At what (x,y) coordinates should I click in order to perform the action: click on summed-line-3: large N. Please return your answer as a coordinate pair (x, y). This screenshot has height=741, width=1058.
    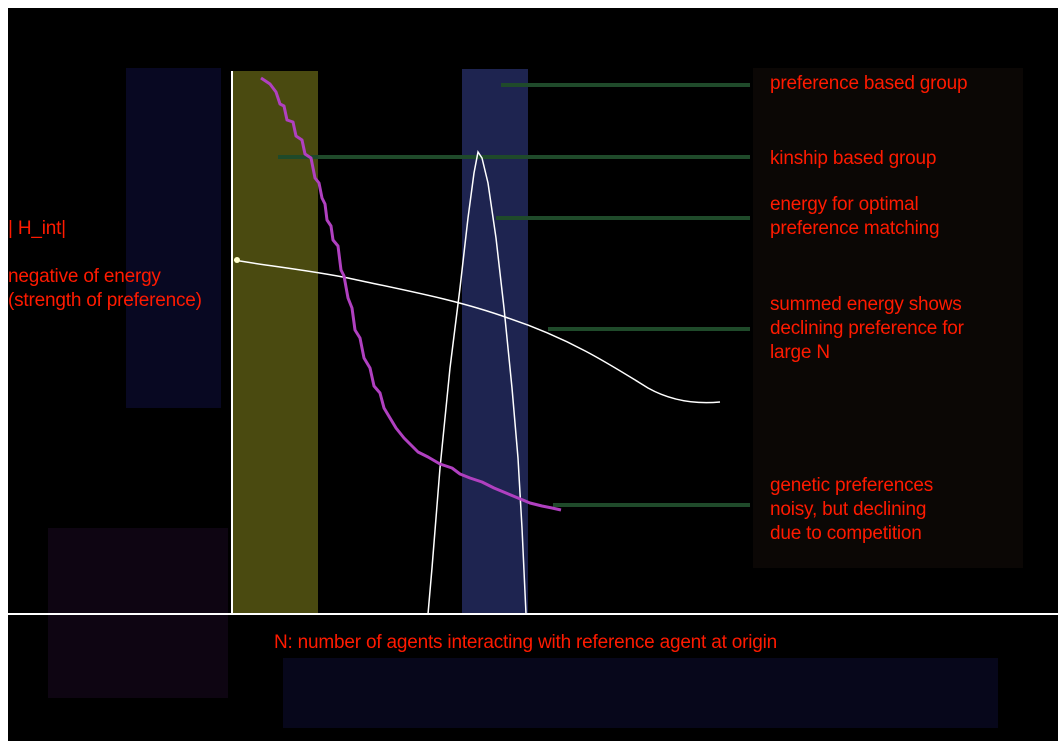
    Looking at the image, I should click on (800, 352).